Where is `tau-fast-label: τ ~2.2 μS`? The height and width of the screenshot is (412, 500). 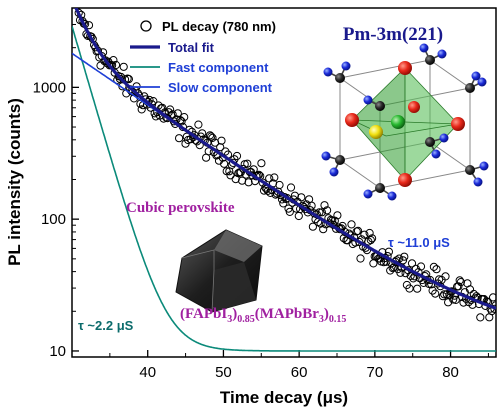 tau-fast-label: τ ~2.2 μS is located at coordinates (106, 325).